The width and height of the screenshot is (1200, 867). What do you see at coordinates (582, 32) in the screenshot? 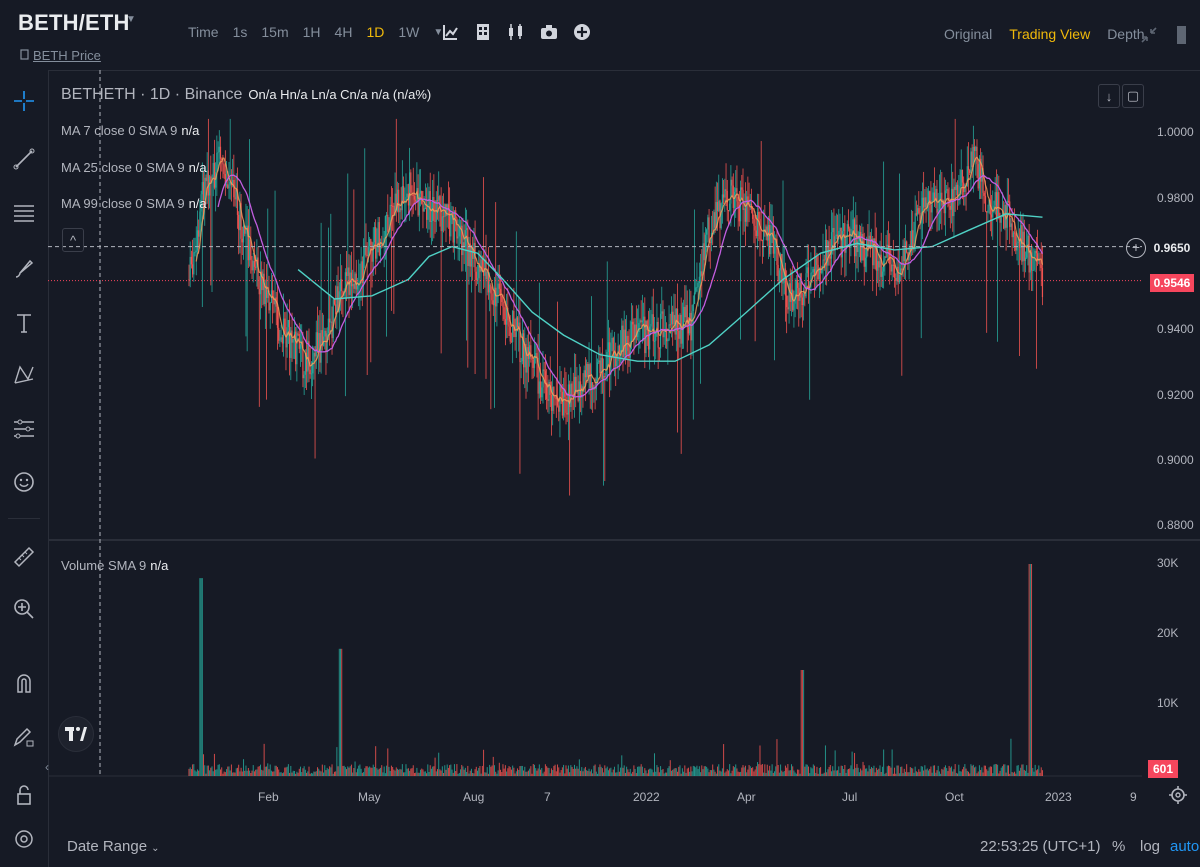
I see `add-icon` at bounding box center [582, 32].